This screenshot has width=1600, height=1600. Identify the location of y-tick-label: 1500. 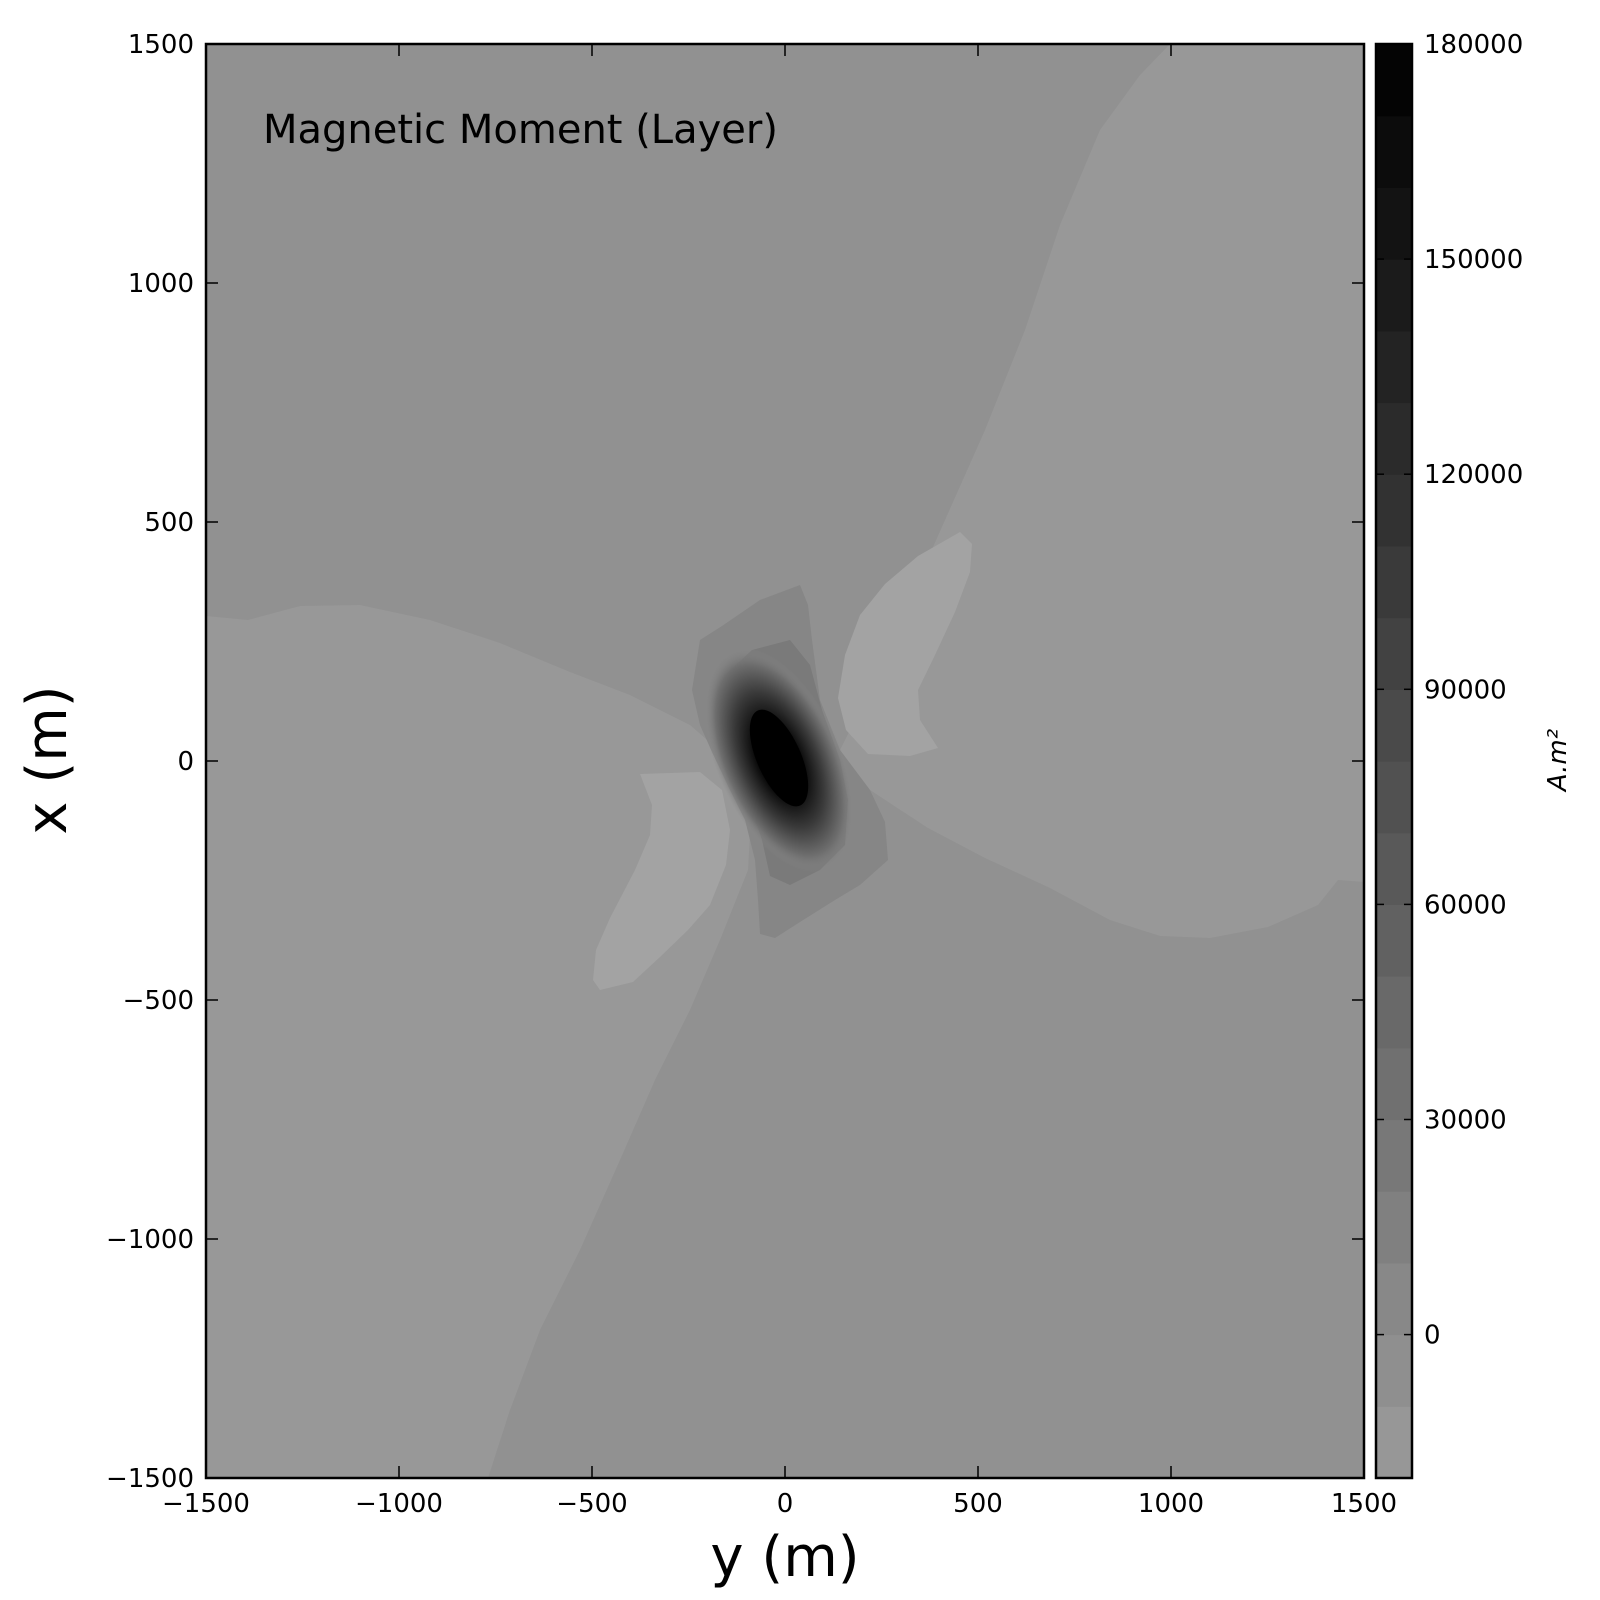
(161, 45).